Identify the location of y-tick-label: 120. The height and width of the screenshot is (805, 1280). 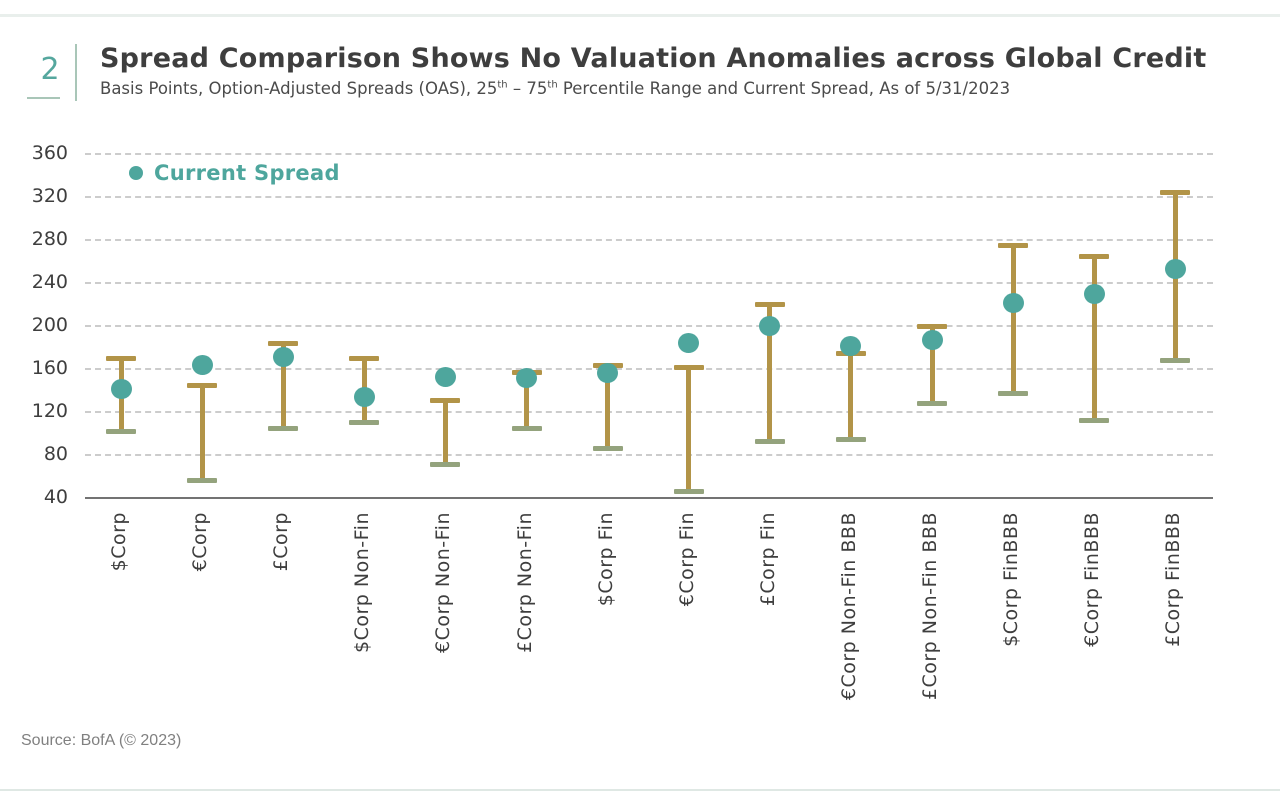
(49, 411).